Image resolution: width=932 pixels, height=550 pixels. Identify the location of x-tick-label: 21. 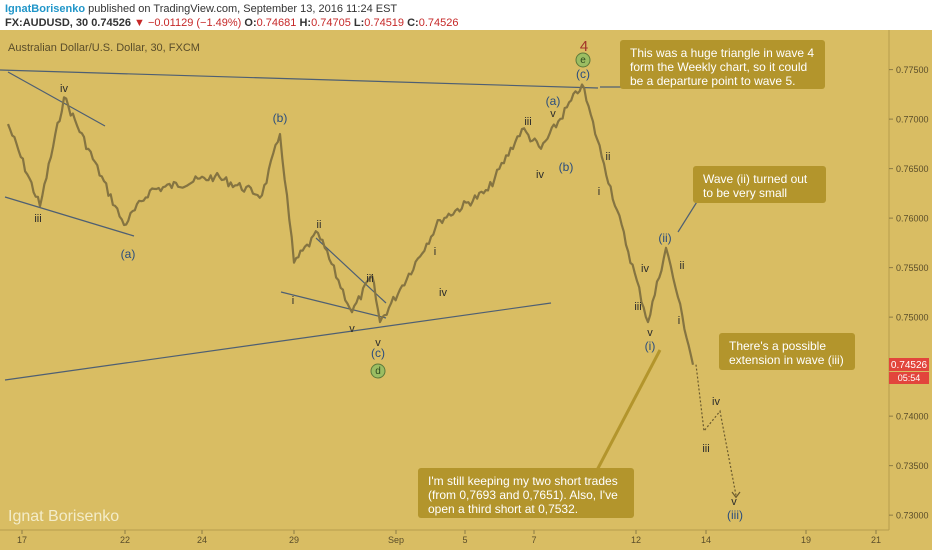
(876, 540).